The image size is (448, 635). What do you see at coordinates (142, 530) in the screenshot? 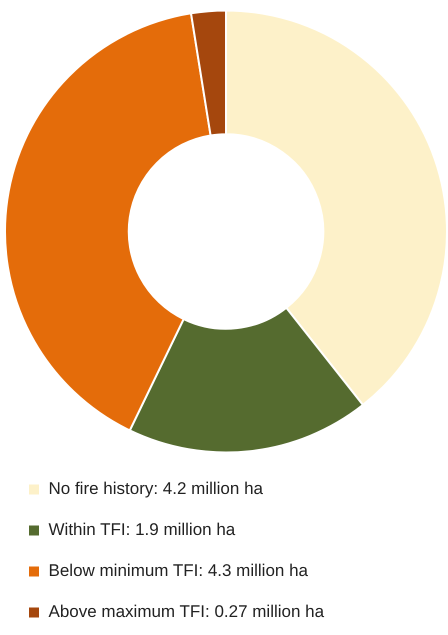
I see `legend-label: Within TFI: 1.9 million ha` at bounding box center [142, 530].